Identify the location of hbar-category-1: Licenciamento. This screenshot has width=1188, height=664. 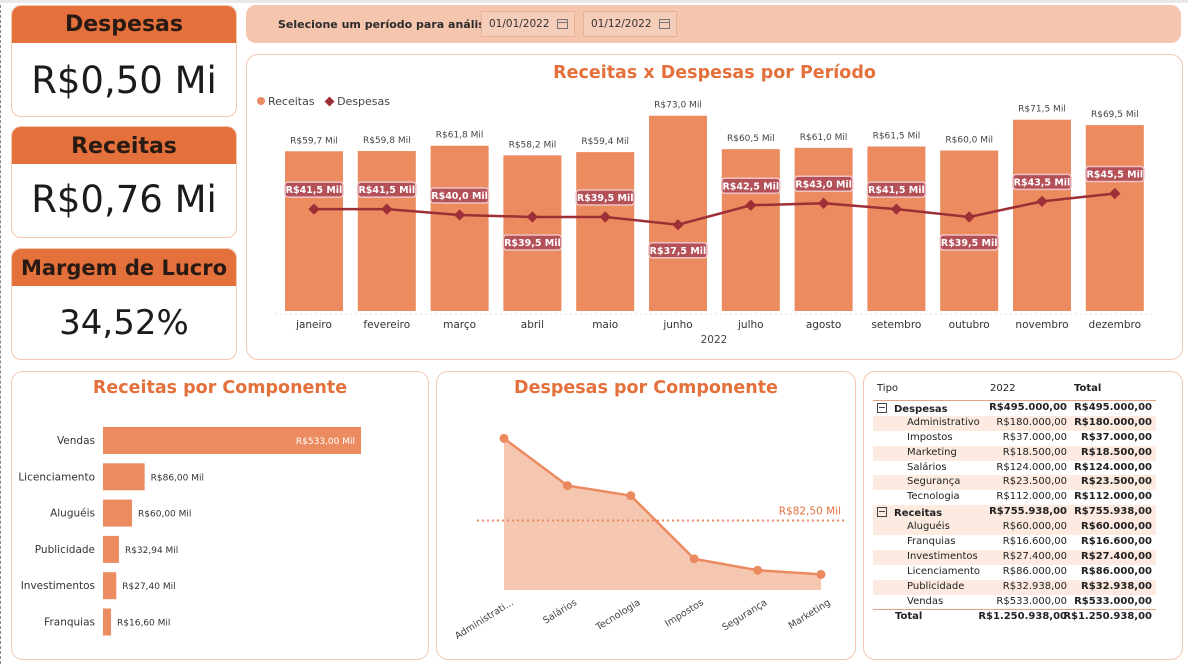
(56, 477).